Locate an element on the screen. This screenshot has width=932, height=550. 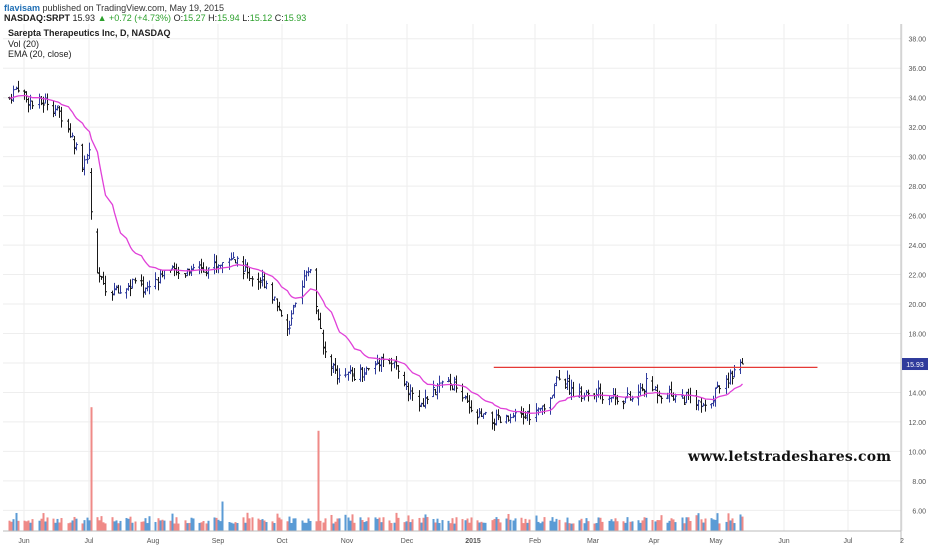
ema-legend: EMA (20, close) is located at coordinates (40, 54).